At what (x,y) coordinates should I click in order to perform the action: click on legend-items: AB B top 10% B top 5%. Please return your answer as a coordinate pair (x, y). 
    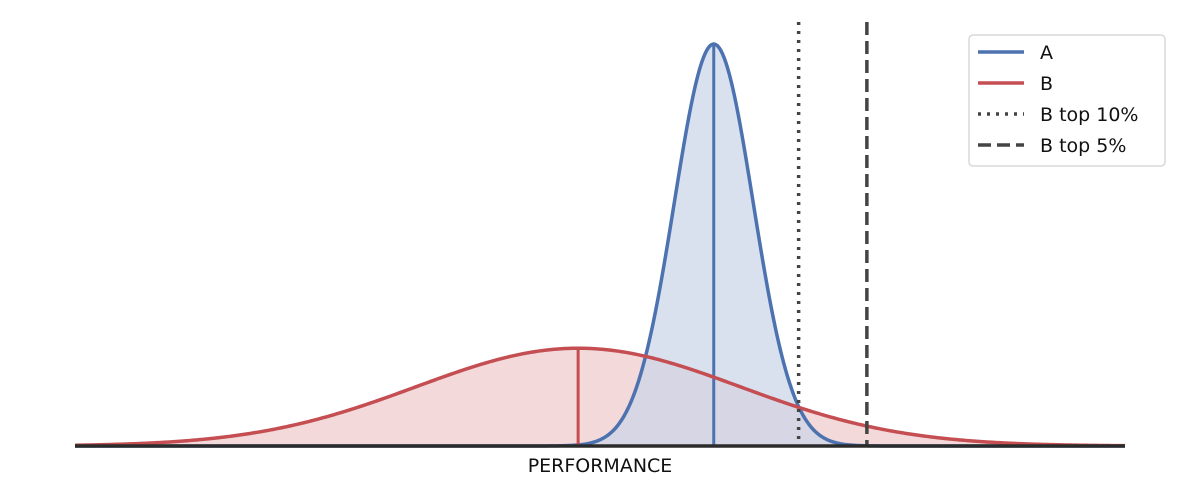
    Looking at the image, I should click on (1058, 99).